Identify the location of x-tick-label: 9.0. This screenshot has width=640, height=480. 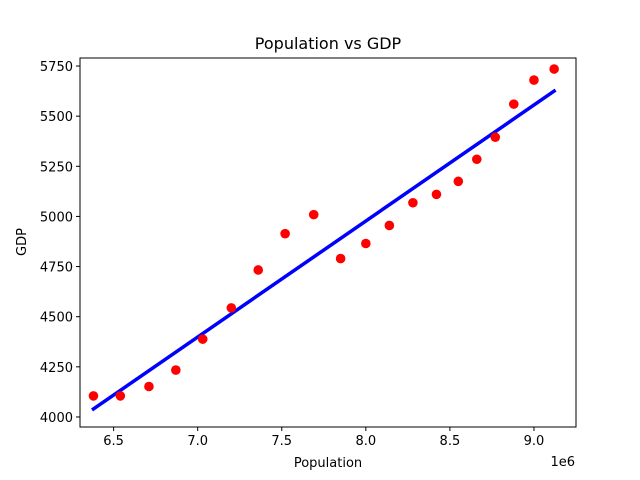
(534, 441).